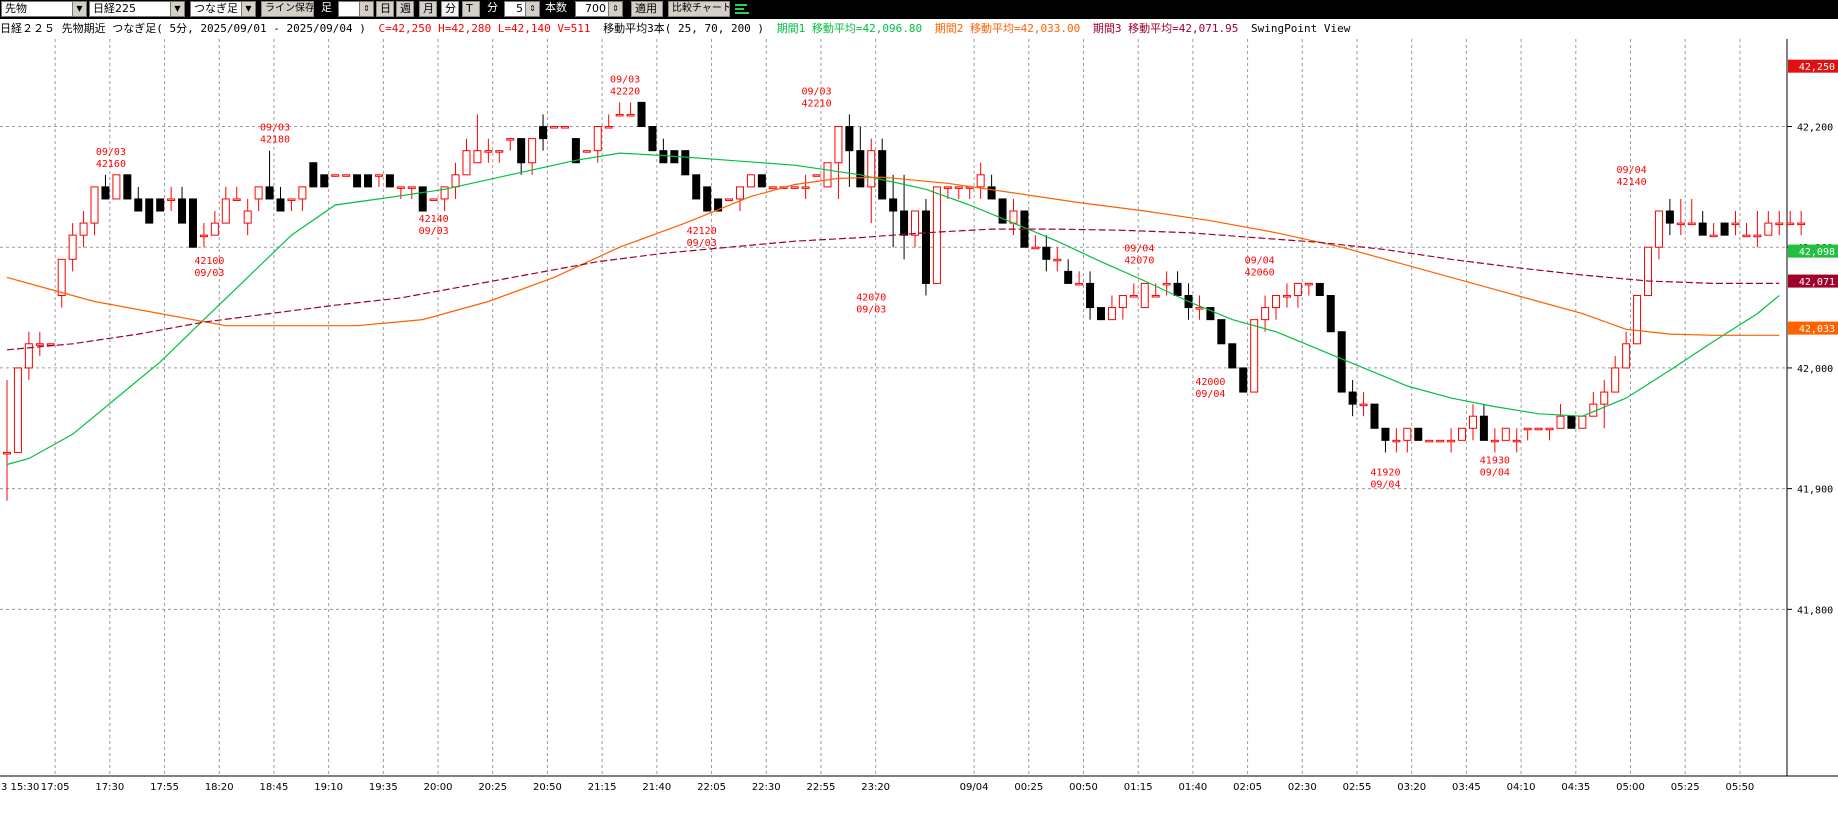  I want to click on y-tick-label: 41,800, so click(1815, 610).